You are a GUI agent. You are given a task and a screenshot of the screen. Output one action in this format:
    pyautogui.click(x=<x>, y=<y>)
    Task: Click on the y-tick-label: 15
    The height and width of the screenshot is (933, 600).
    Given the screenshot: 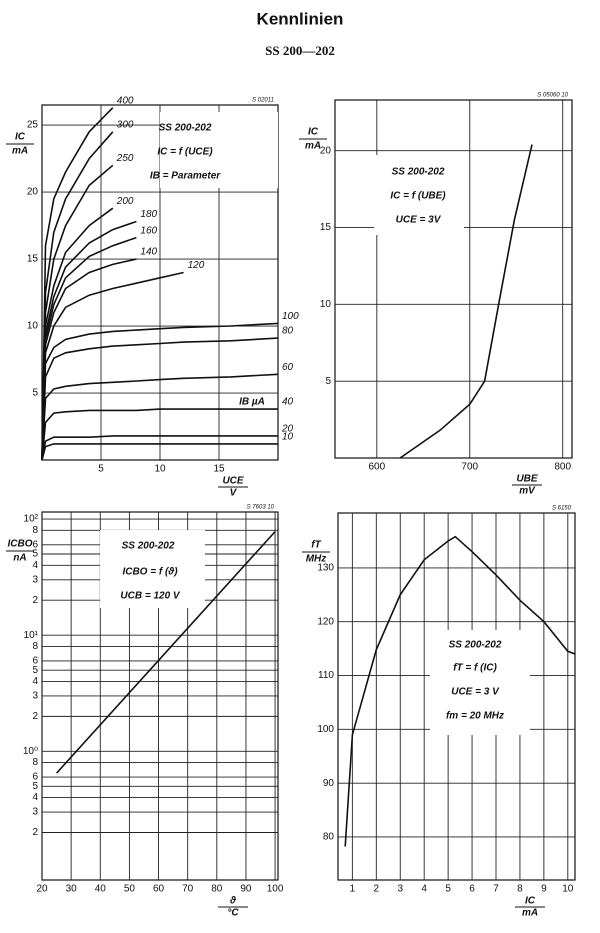 What is the action you would take?
    pyautogui.click(x=33, y=259)
    